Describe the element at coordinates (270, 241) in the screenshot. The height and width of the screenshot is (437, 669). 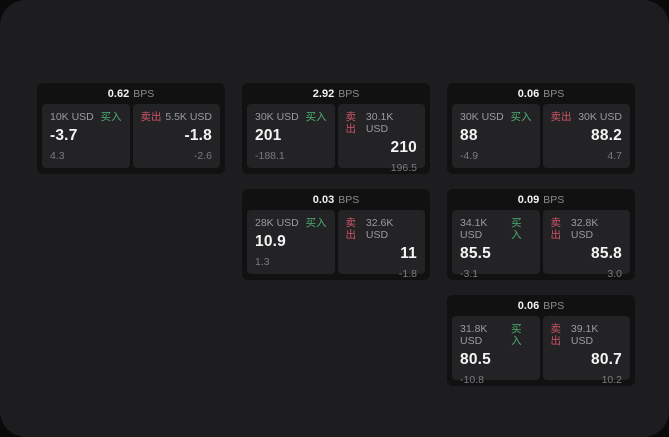
I see `buy-price: 10.9` at that location.